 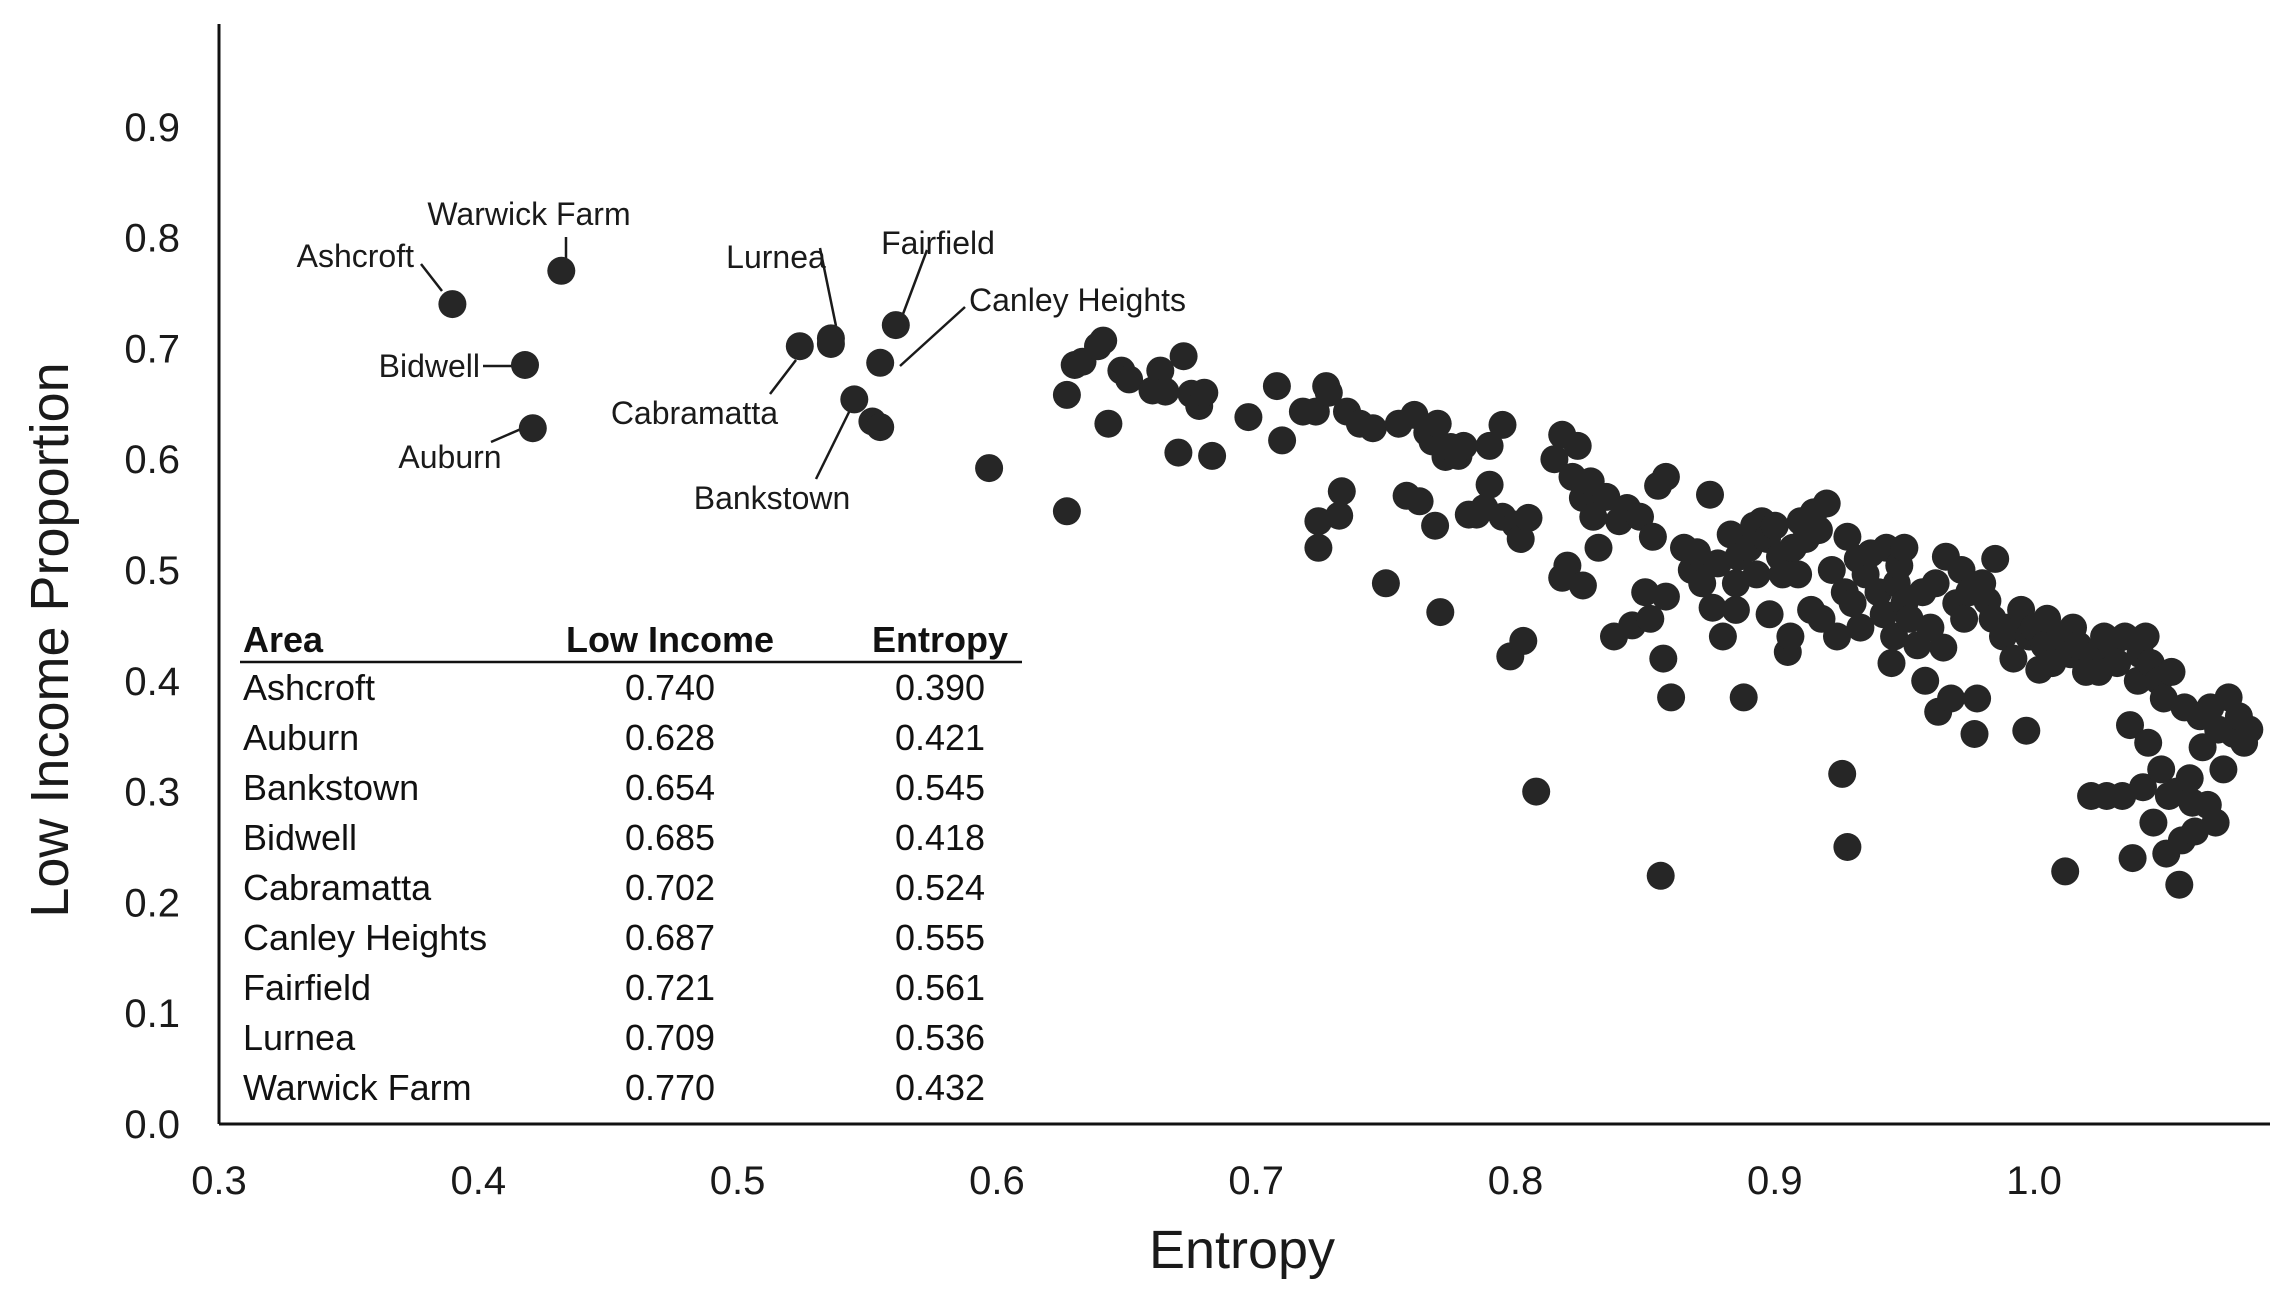 I want to click on point-label-lurnea: Lurnea, so click(x=776, y=257).